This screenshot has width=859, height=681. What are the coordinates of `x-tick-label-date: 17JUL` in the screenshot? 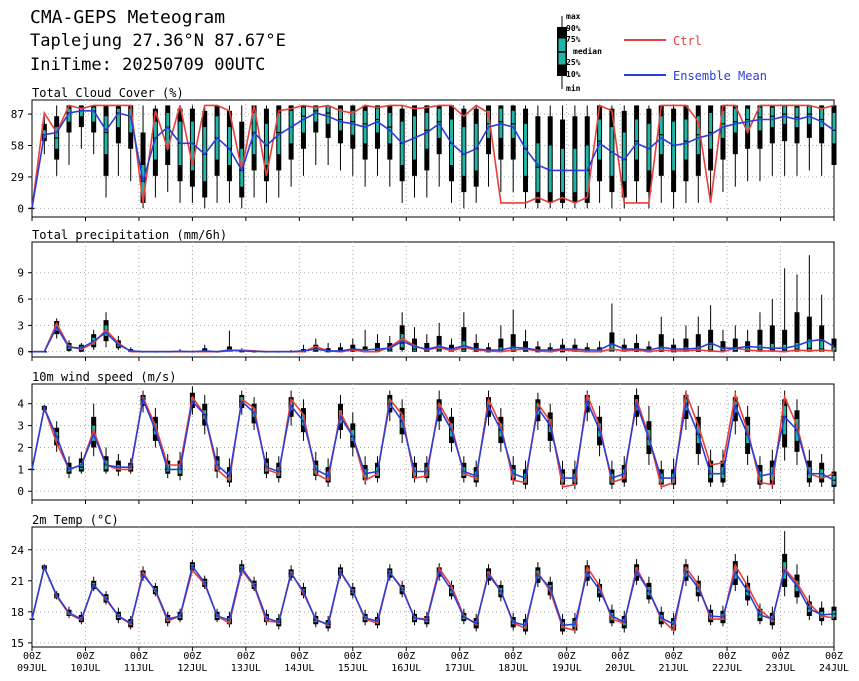 It's located at (460, 668).